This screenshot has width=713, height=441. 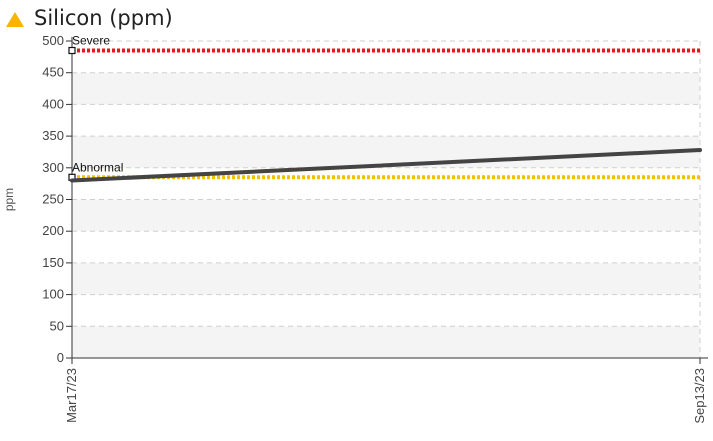 I want to click on y-tick-label: 400, so click(x=53, y=103).